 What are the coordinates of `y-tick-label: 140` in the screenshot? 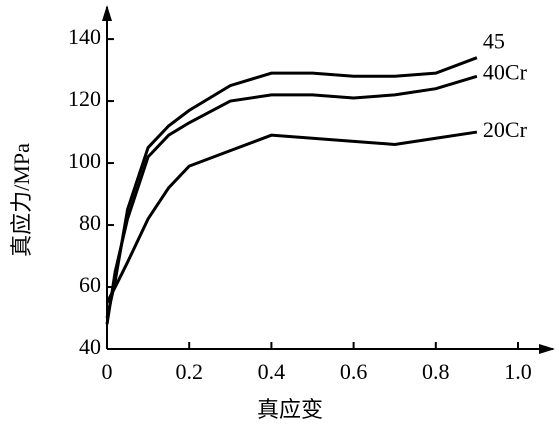 It's located at (84, 36).